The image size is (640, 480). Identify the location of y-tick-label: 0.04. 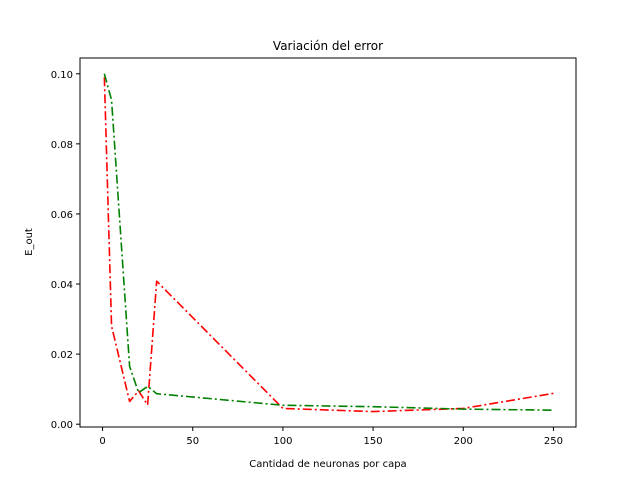
(62, 285).